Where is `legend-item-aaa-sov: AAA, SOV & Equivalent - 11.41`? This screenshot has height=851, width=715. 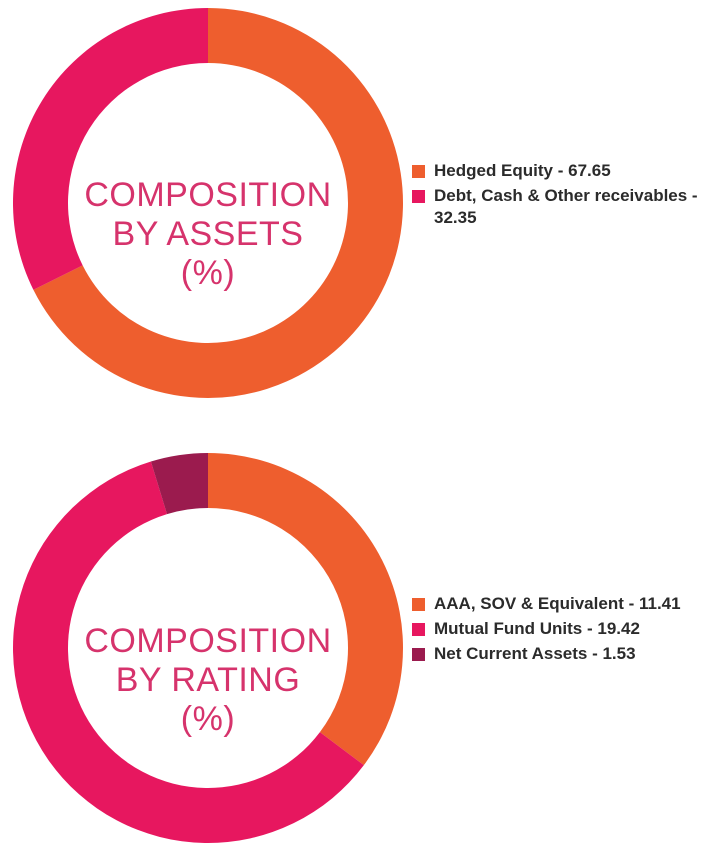 legend-item-aaa-sov: AAA, SOV & Equivalent - 11.41 is located at coordinates (562, 604).